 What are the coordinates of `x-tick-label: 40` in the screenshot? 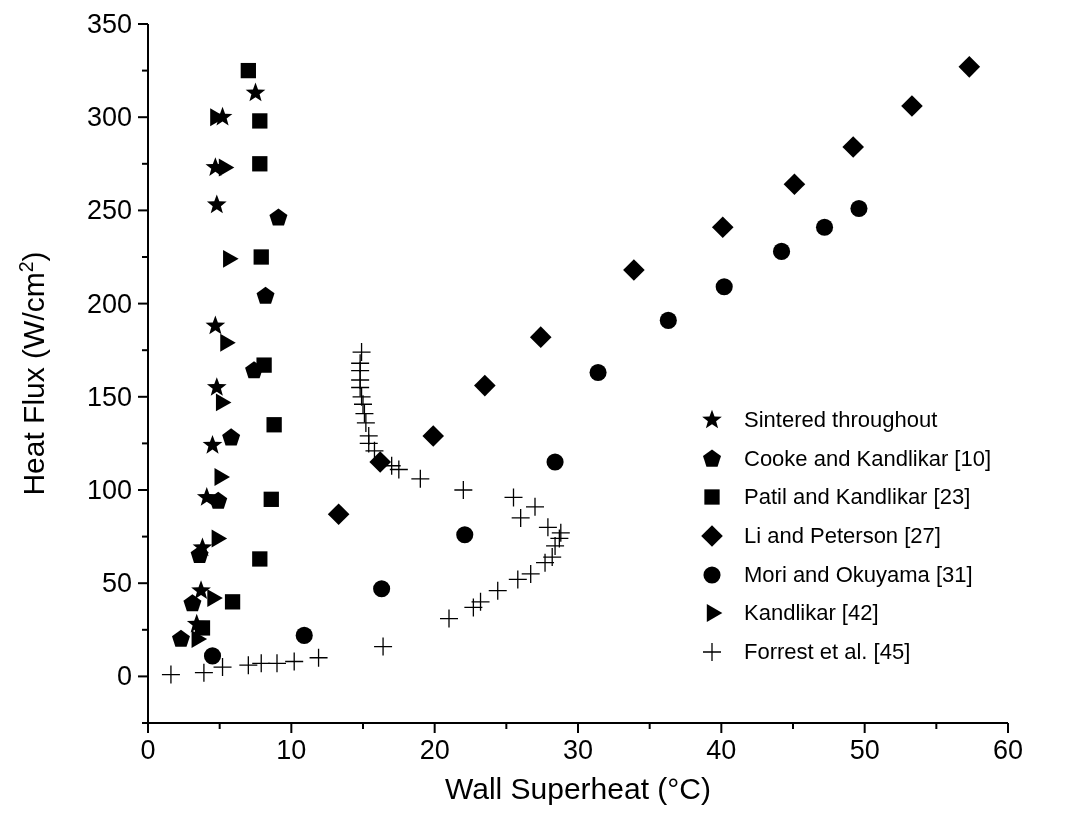 It's located at (721, 750).